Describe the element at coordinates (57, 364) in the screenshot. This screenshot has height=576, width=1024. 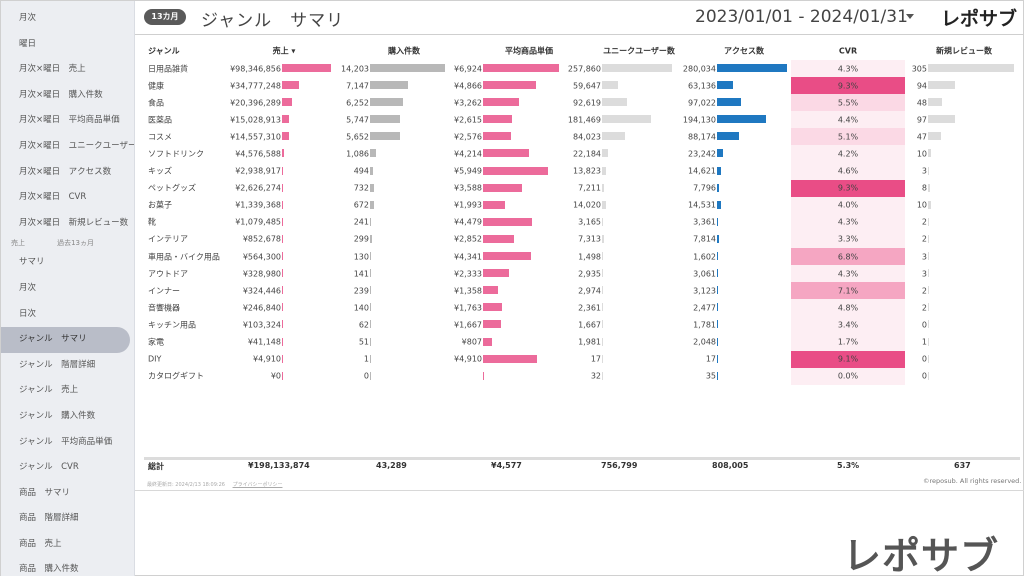
I see `sidebar-item: ジャンル 階層詳細` at that location.